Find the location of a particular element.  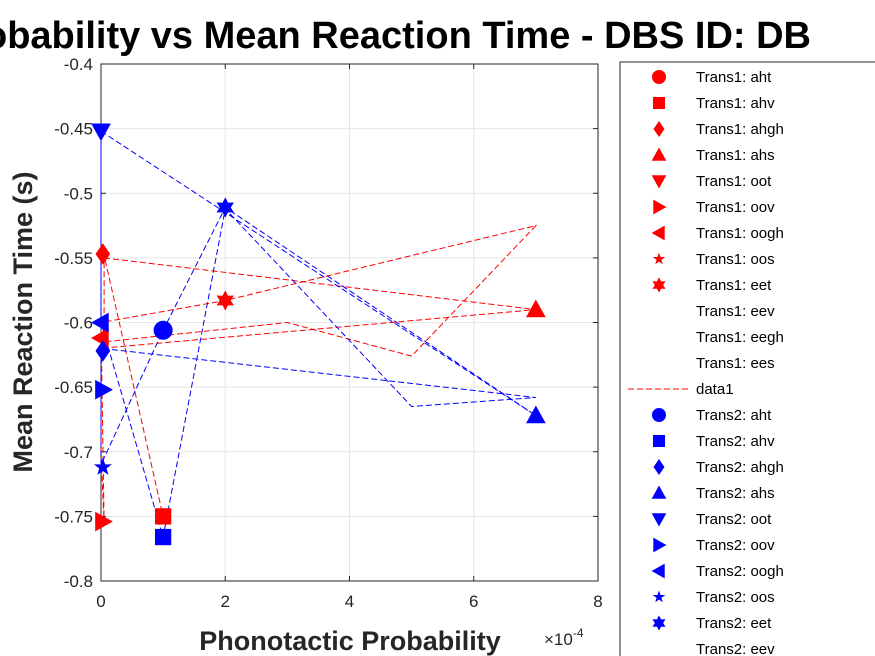

legend-swatch-trans2-eet is located at coordinates (659, 623).